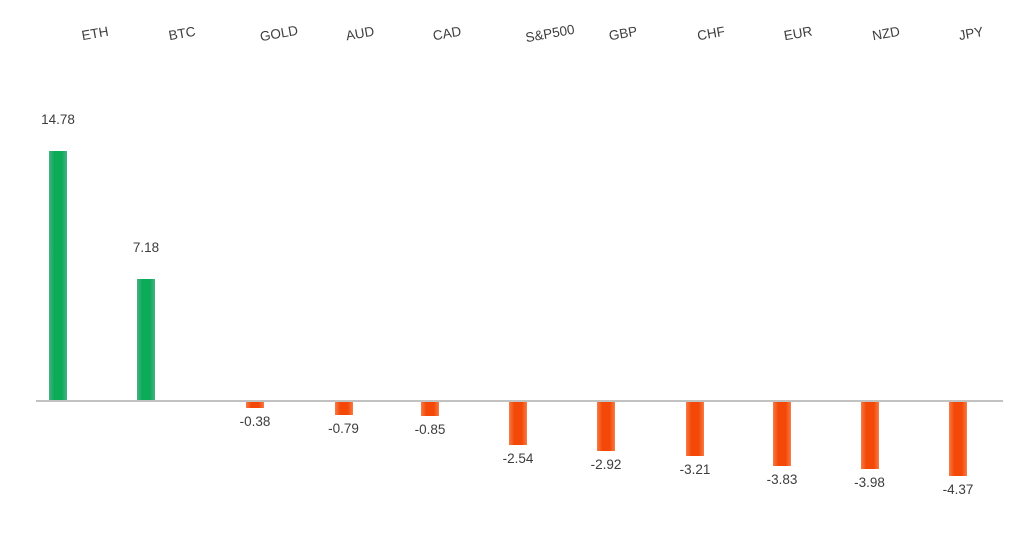  What do you see at coordinates (606, 465) in the screenshot?
I see `value-label-gbp: -2.92` at bounding box center [606, 465].